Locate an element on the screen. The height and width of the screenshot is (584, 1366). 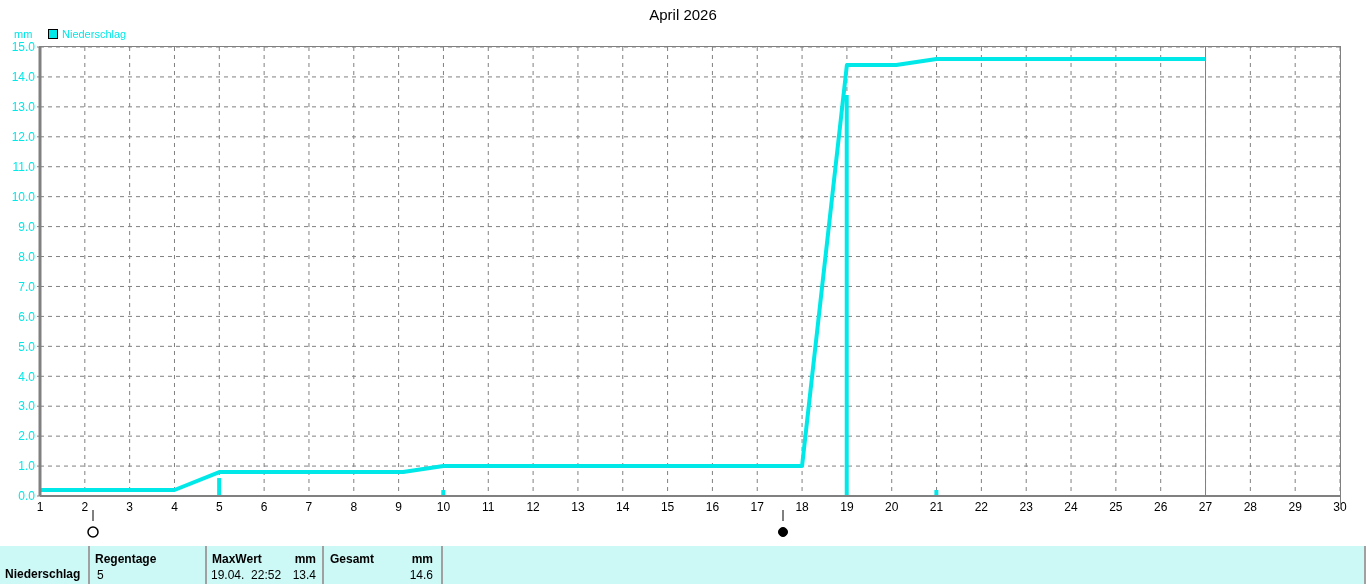
text: 14.6 is located at coordinates (421, 575).